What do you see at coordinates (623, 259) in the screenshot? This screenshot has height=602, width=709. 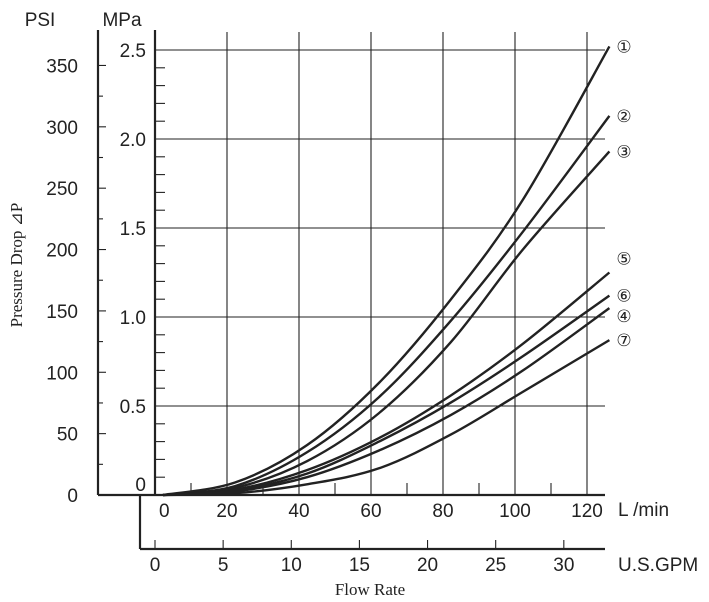 I see `curve-label: ⑤` at bounding box center [623, 259].